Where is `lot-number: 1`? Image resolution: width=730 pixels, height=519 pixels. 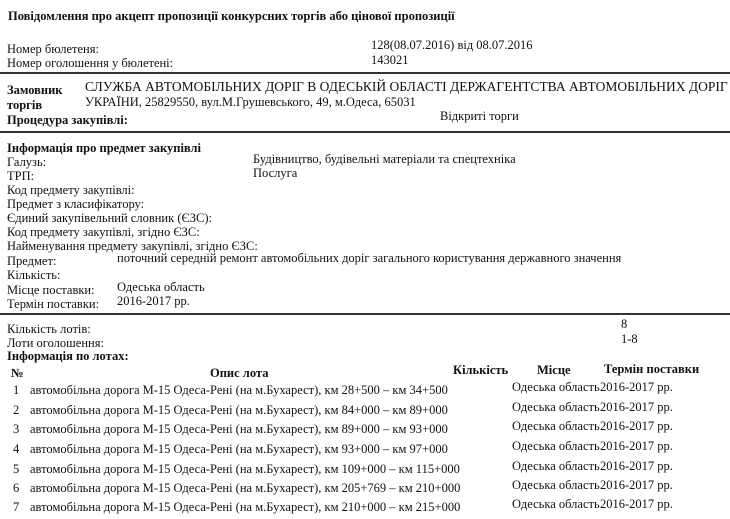 lot-number: 1 is located at coordinates (16, 390).